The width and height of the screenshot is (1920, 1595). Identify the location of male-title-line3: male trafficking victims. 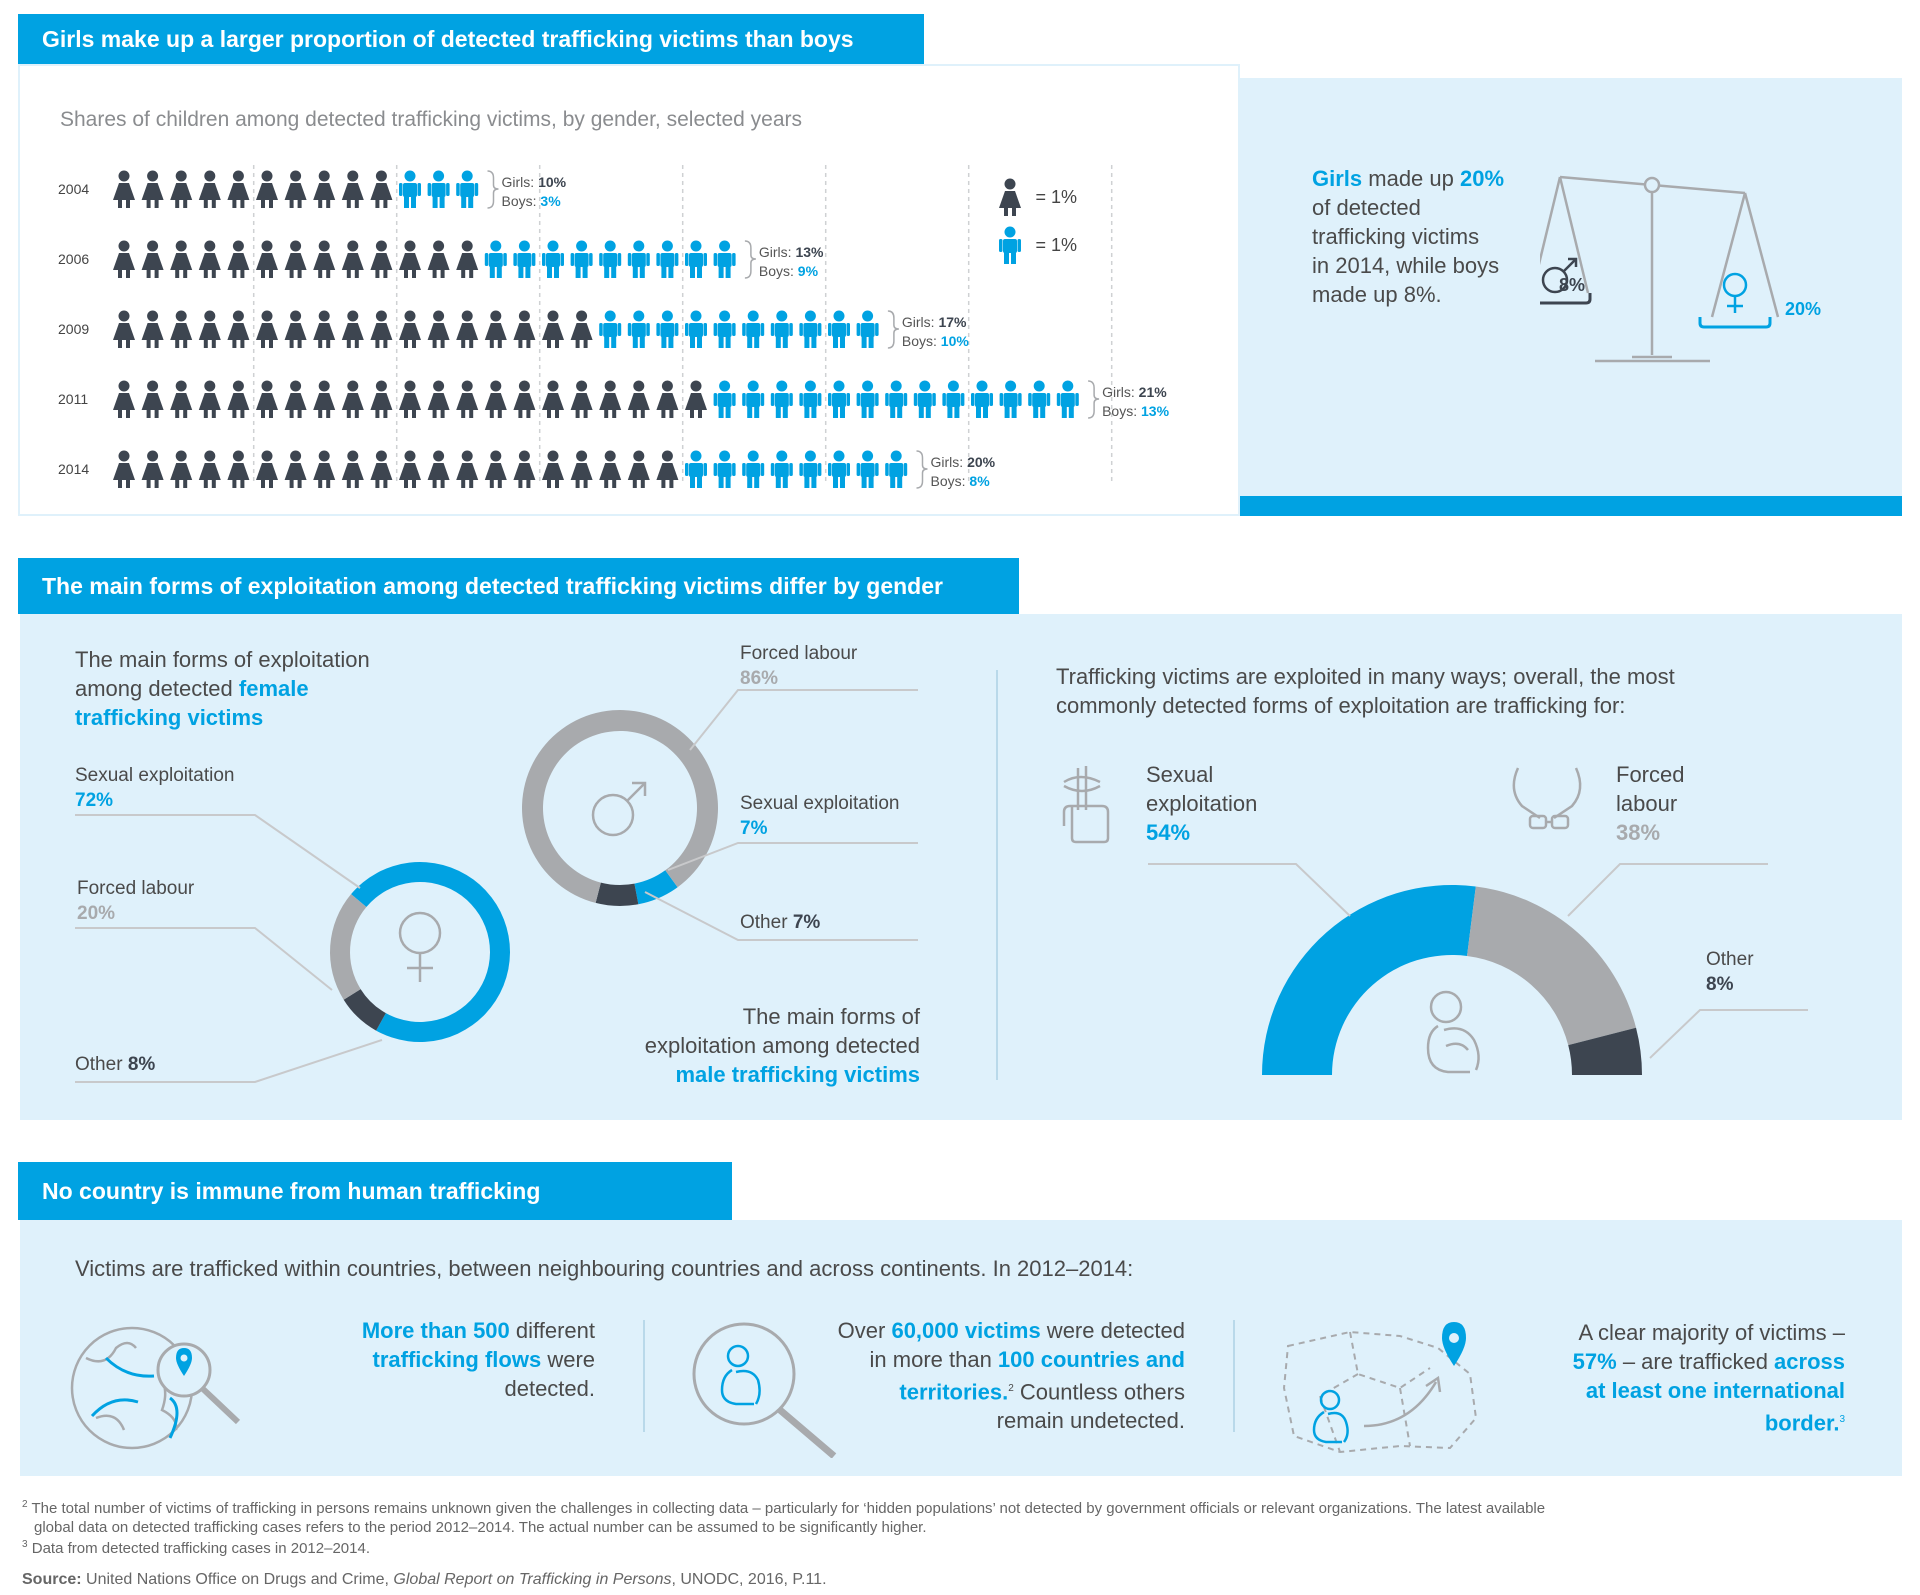
(797, 1074).